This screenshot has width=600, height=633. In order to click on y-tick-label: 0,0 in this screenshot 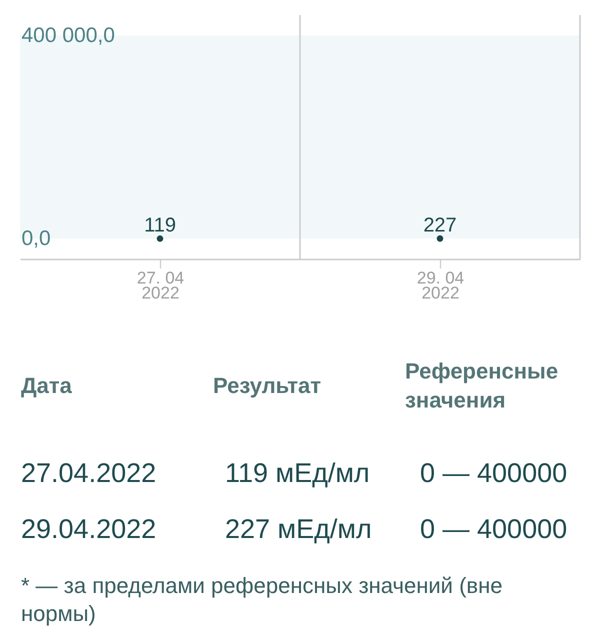, I will do `click(36, 238)`.